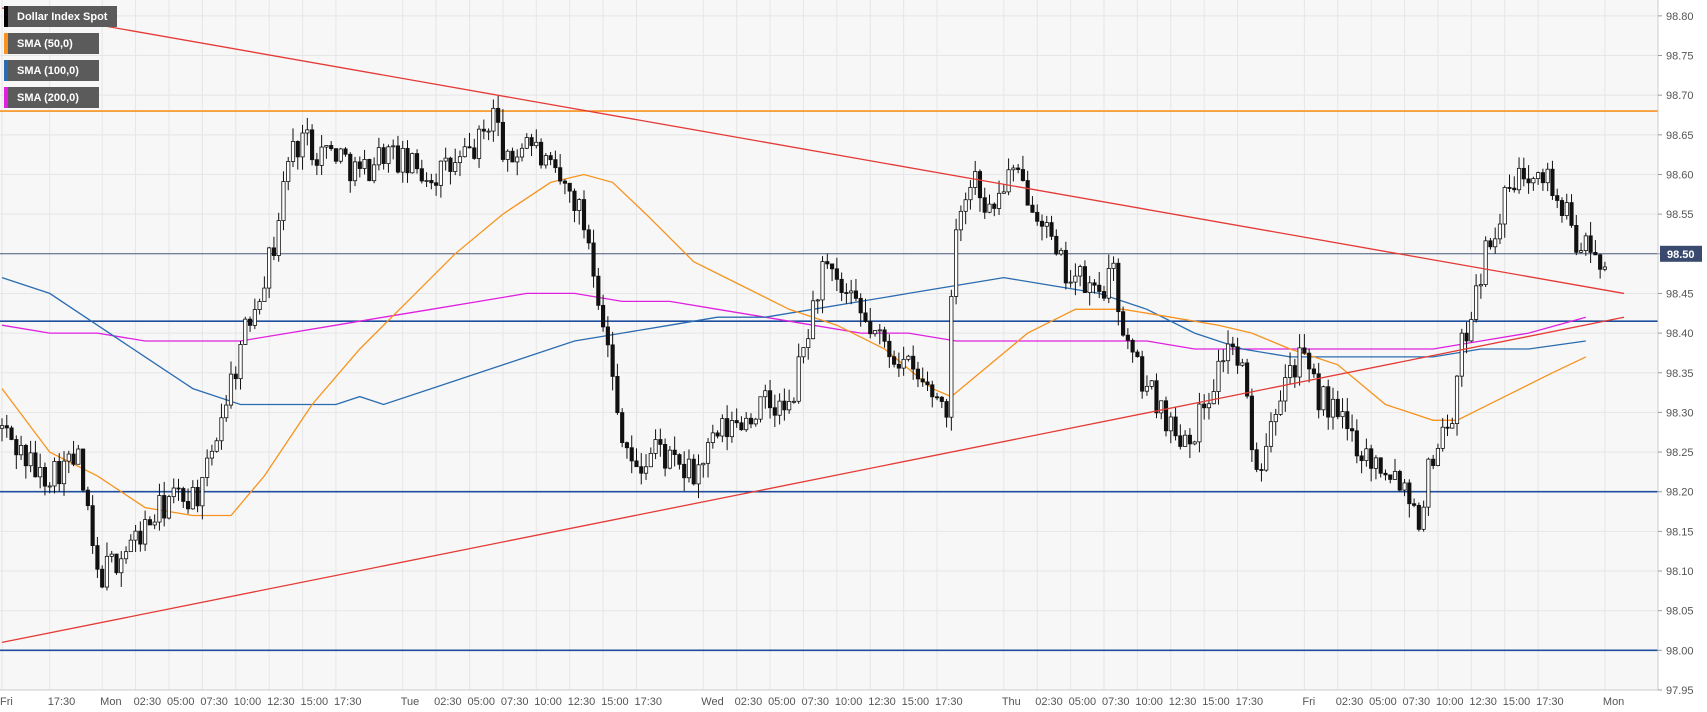 This screenshot has height=712, width=1707. What do you see at coordinates (1681, 253) in the screenshot?
I see `current-price-tag: 98.50` at bounding box center [1681, 253].